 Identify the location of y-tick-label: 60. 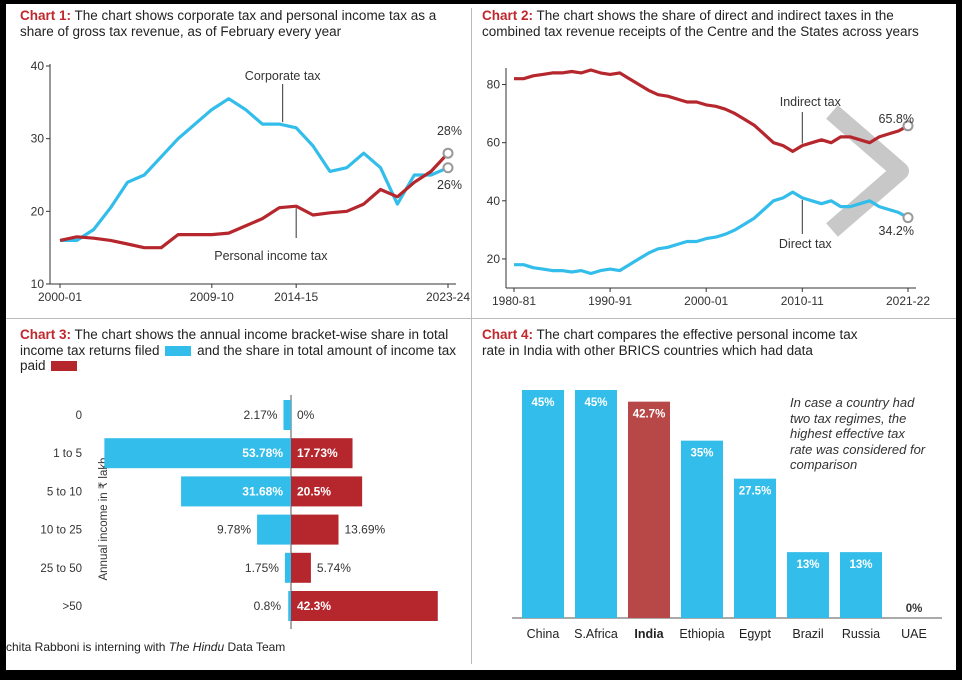
(494, 143).